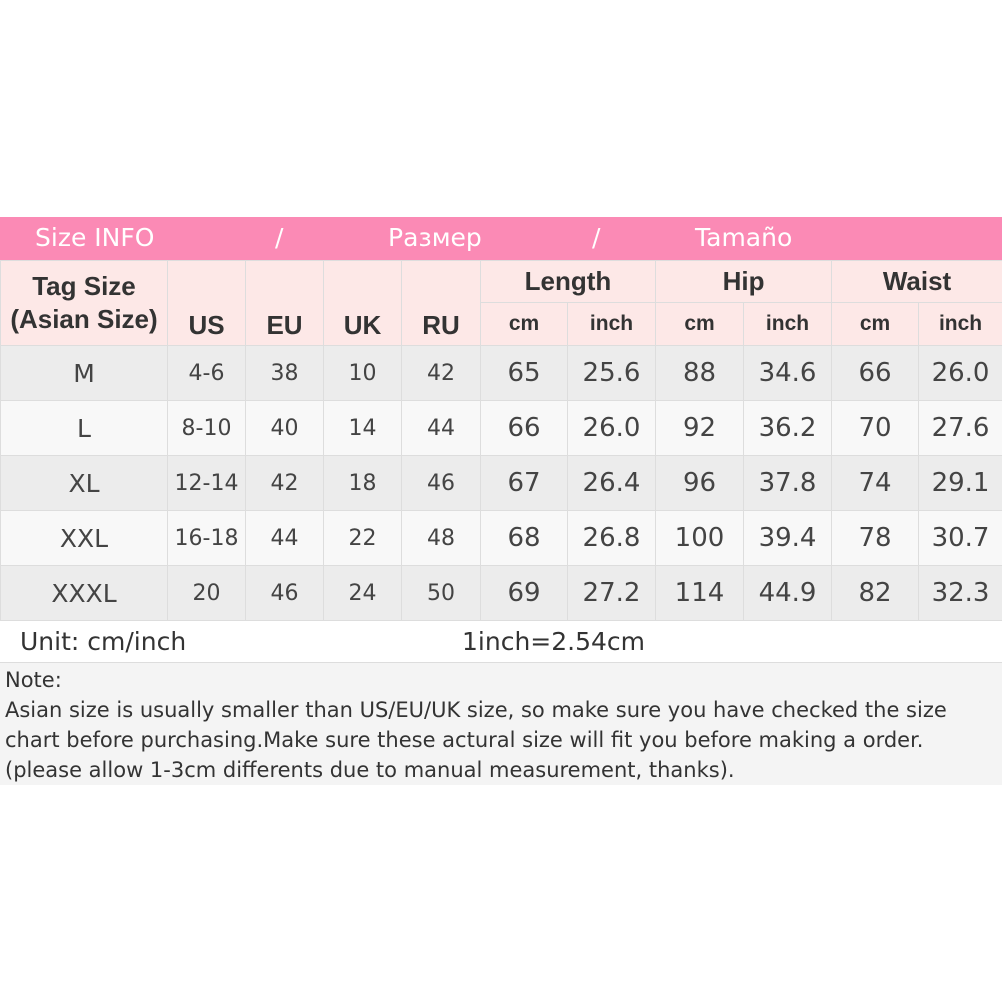 The width and height of the screenshot is (1002, 1002). Describe the element at coordinates (699, 538) in the screenshot. I see `table-cell: 100` at that location.